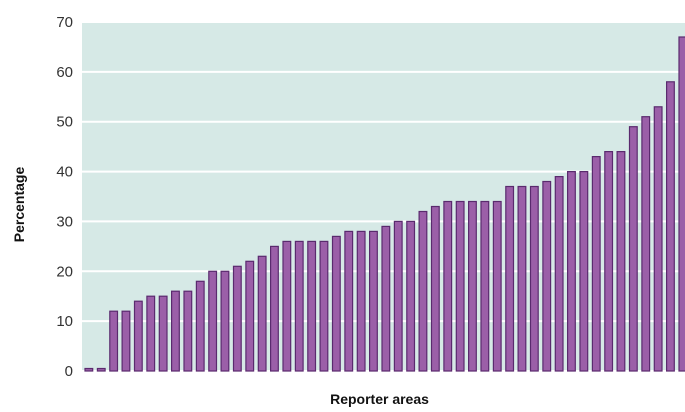  Describe the element at coordinates (64, 221) in the screenshot. I see `y-tick-label: 30` at that location.